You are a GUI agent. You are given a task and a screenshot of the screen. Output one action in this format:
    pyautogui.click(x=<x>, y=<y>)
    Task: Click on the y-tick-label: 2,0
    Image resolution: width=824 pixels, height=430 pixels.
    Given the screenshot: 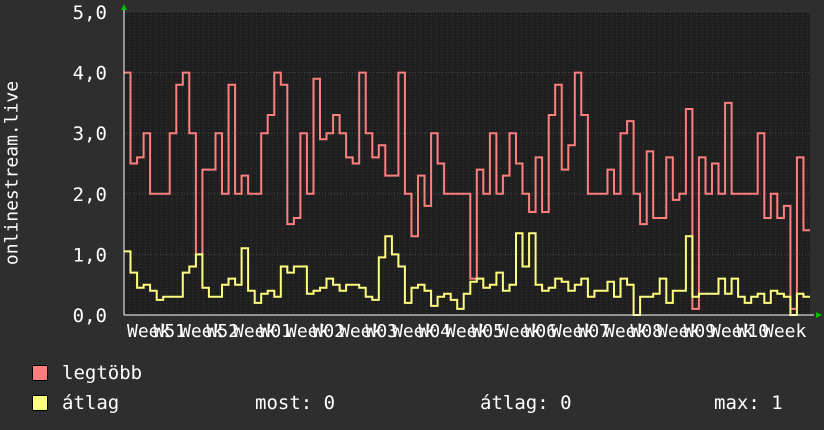 What is the action you would take?
    pyautogui.click(x=90, y=195)
    